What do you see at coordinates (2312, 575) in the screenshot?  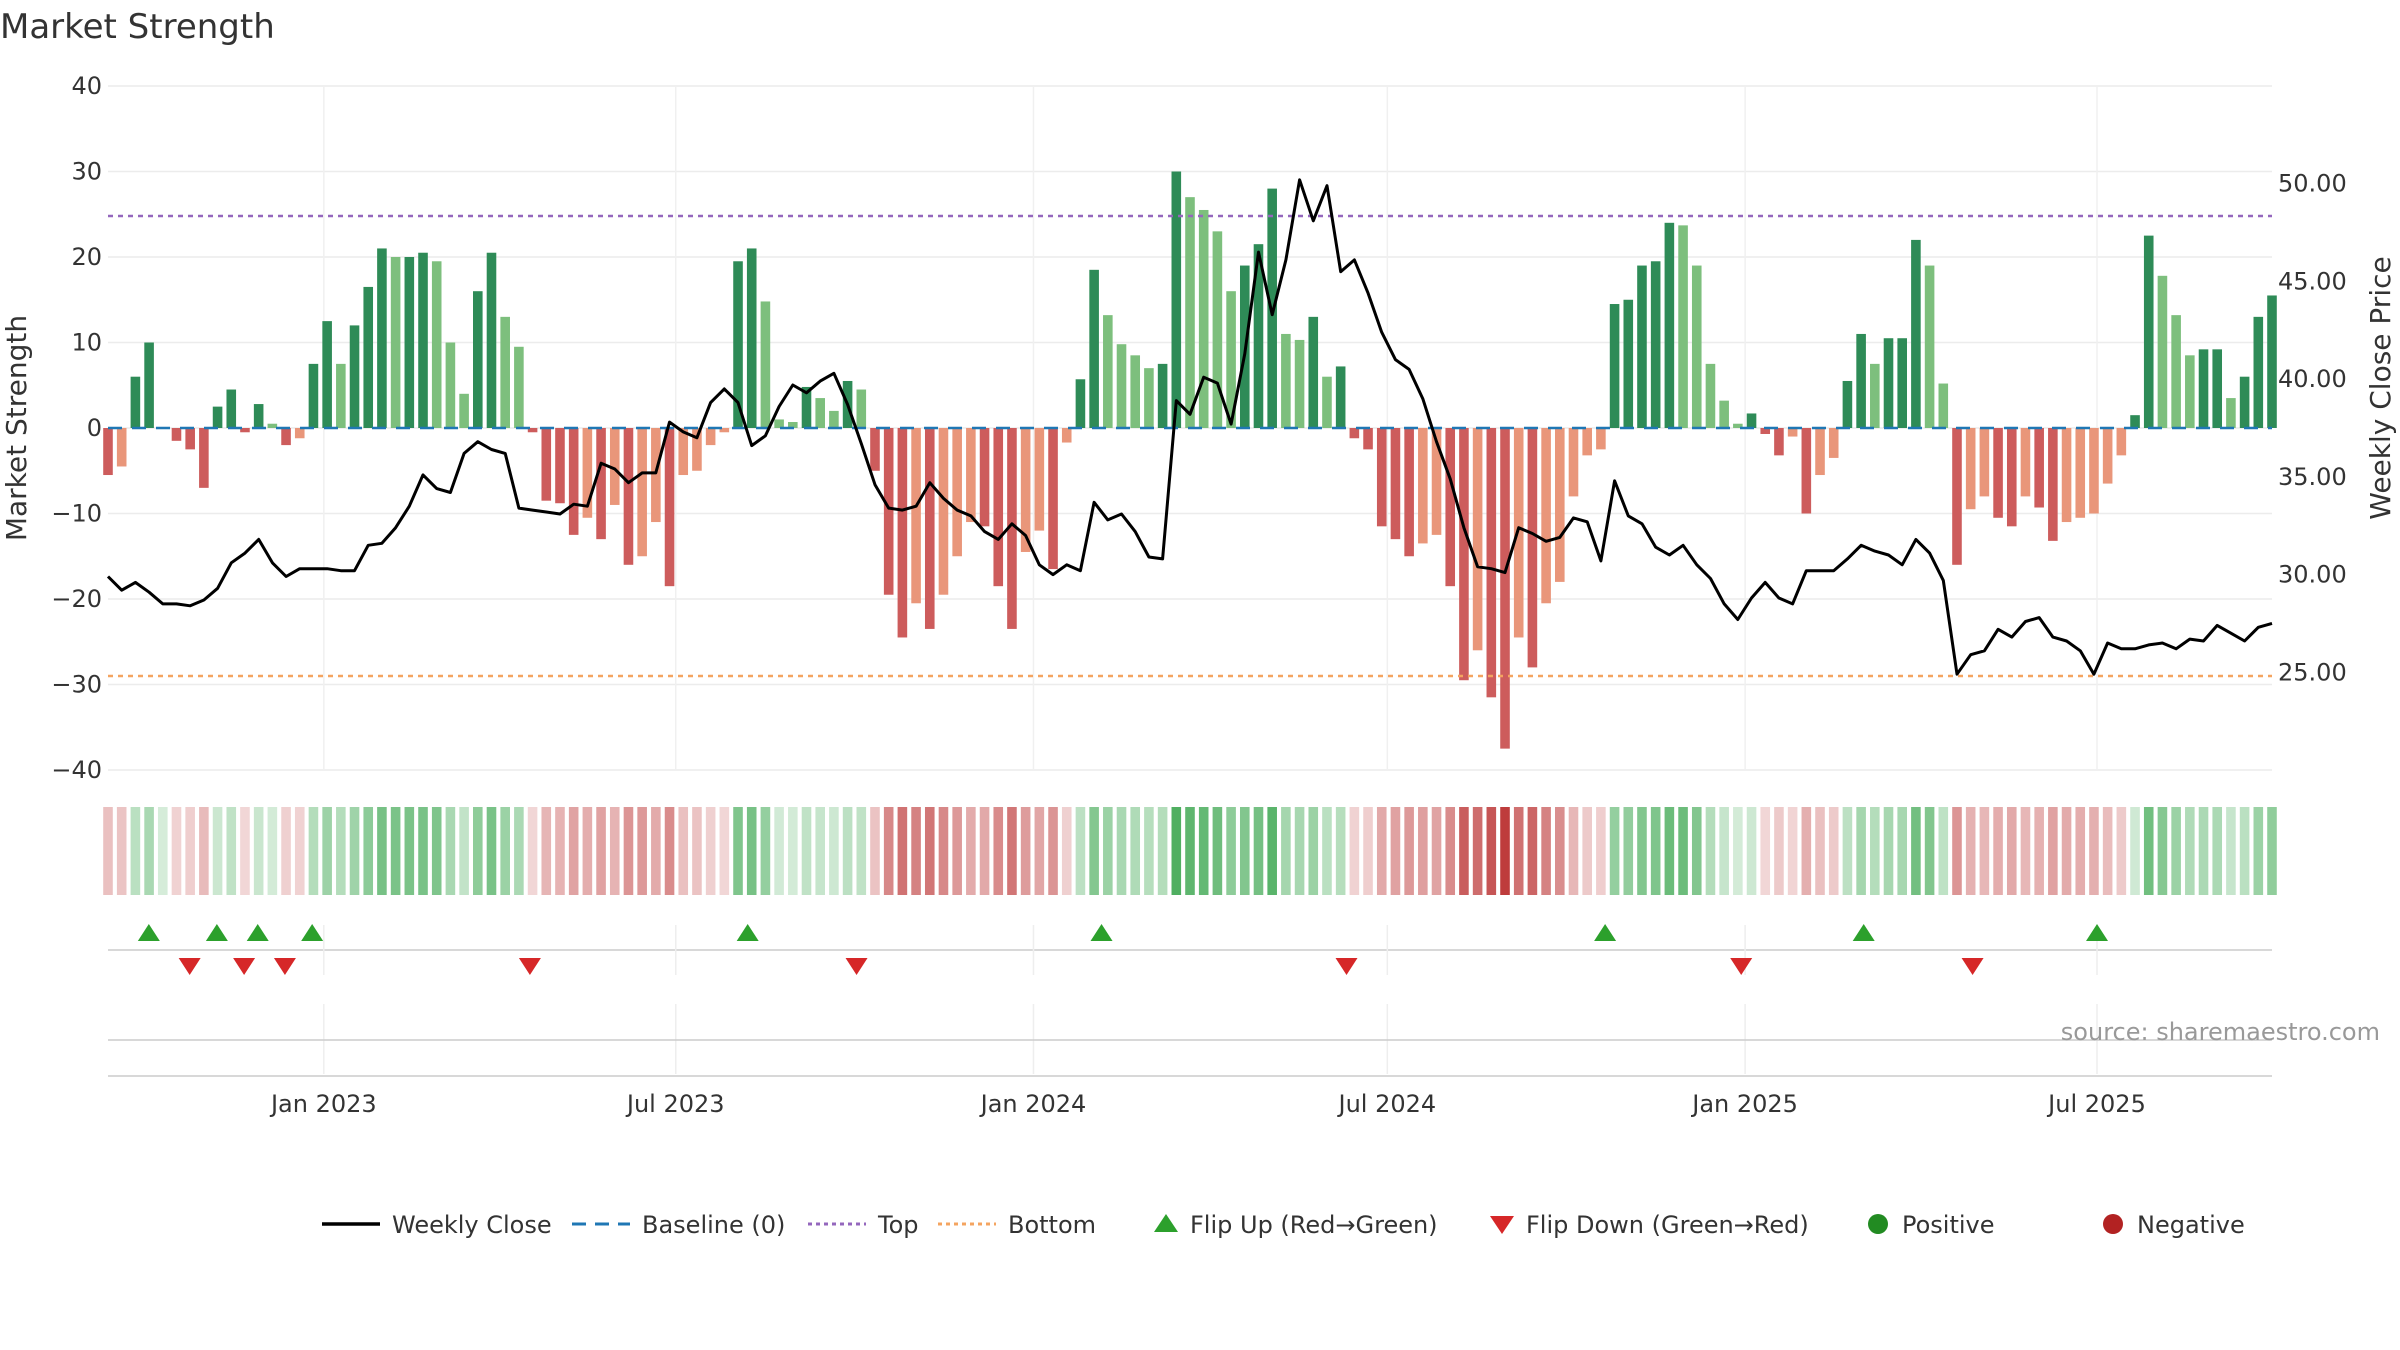 I see `y-tick-right-label: 30.00` at bounding box center [2312, 575].